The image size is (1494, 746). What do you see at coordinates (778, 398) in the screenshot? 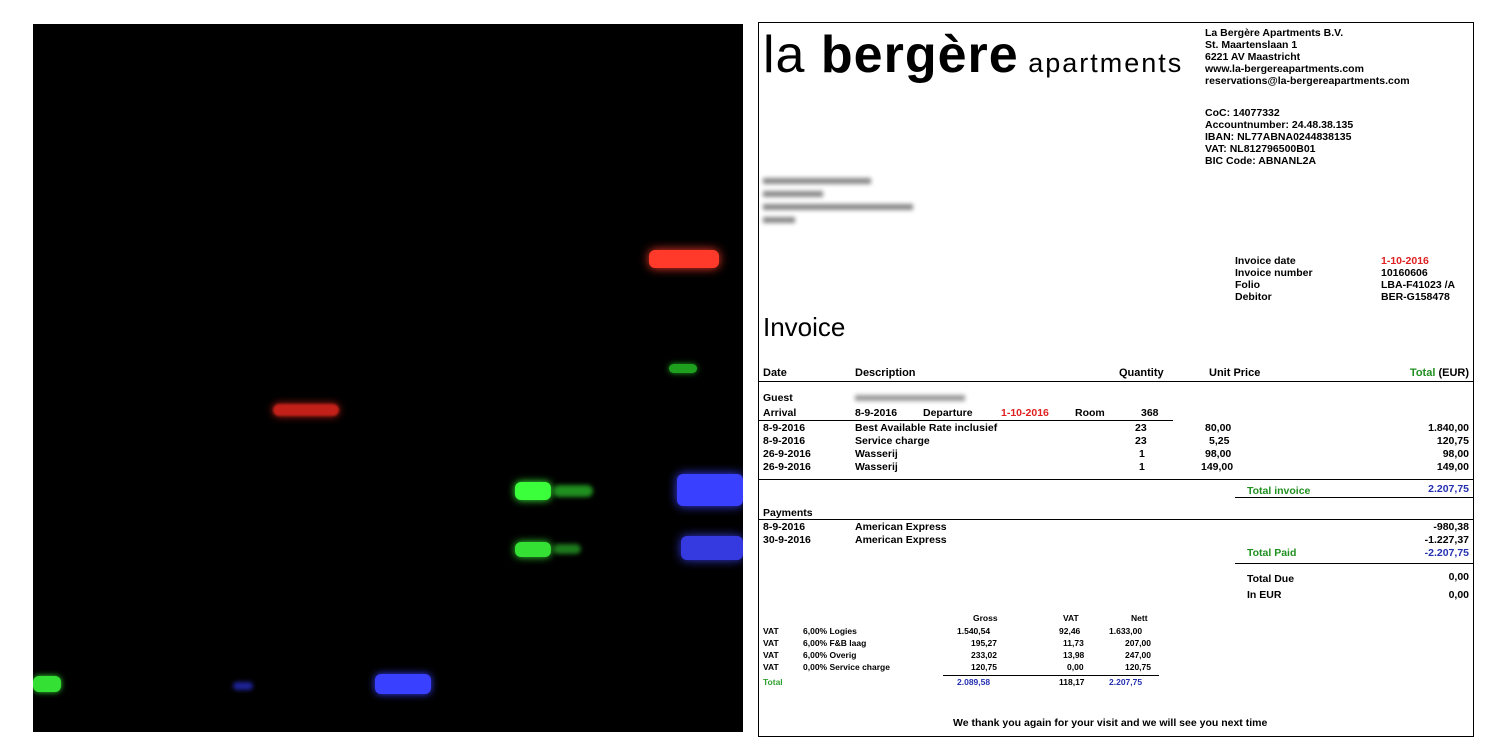
I see `guest-label: Guest` at bounding box center [778, 398].